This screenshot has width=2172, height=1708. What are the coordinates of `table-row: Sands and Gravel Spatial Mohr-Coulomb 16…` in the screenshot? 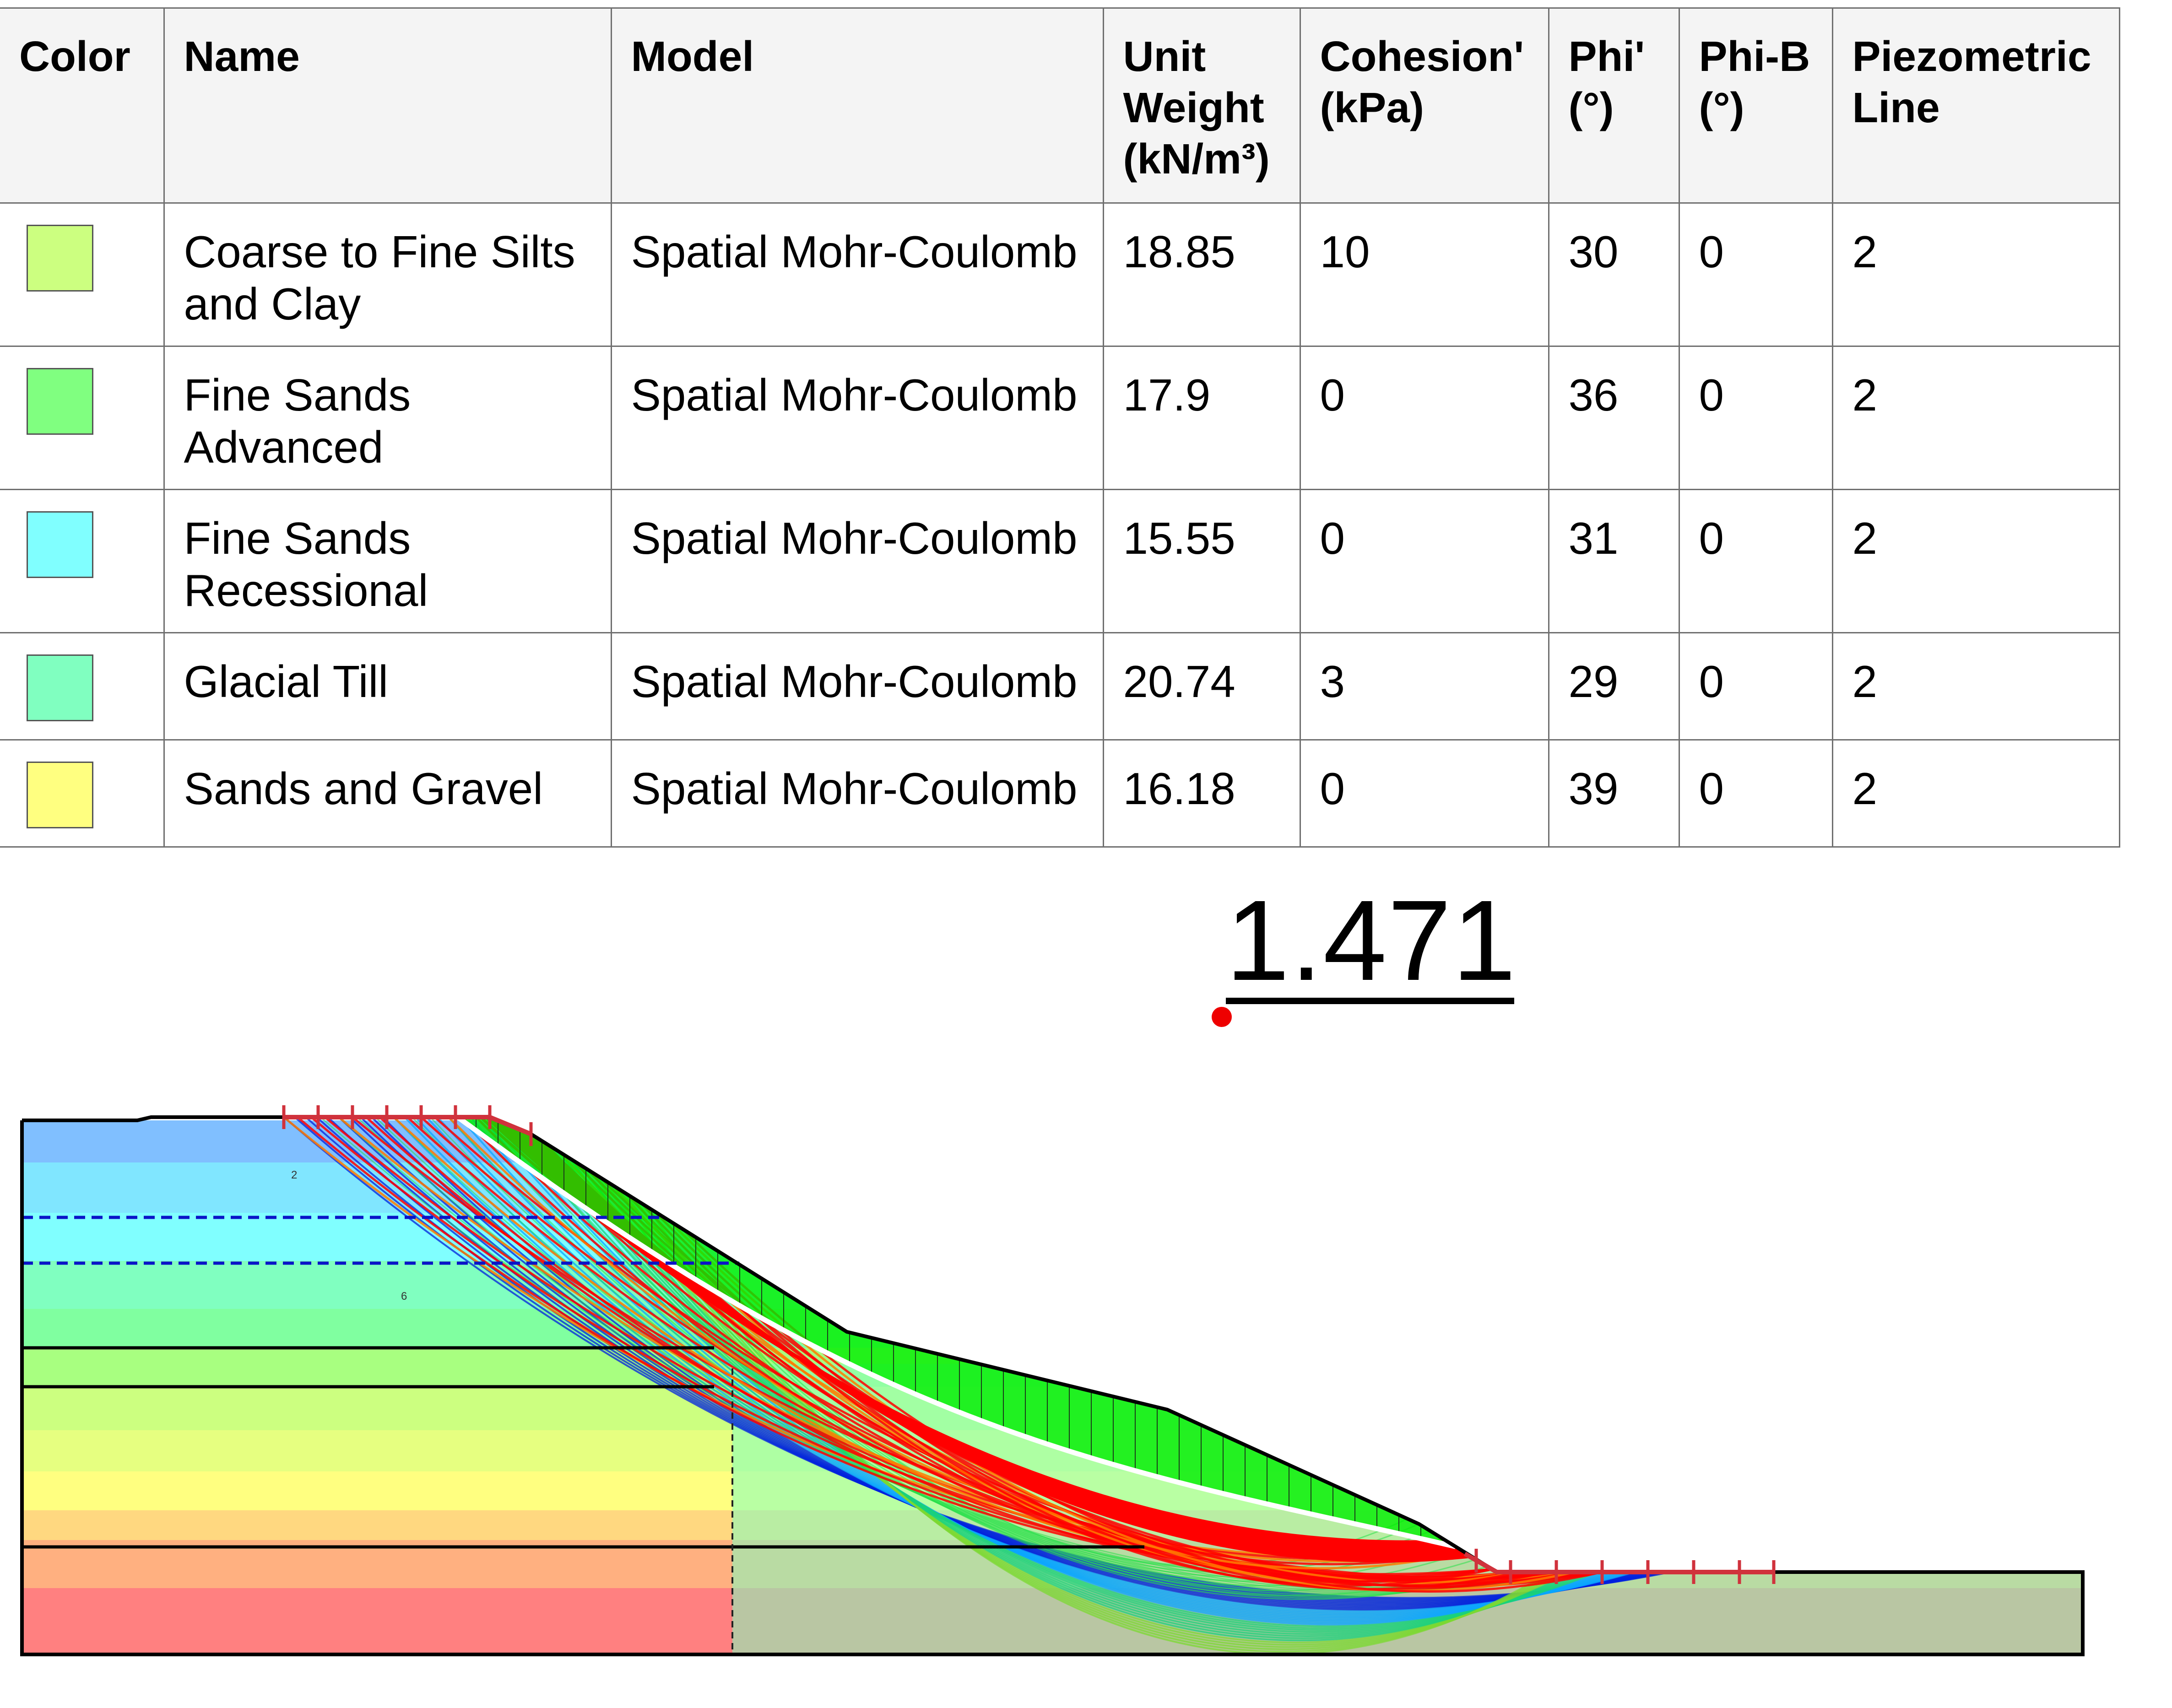 It's located at (1060, 793).